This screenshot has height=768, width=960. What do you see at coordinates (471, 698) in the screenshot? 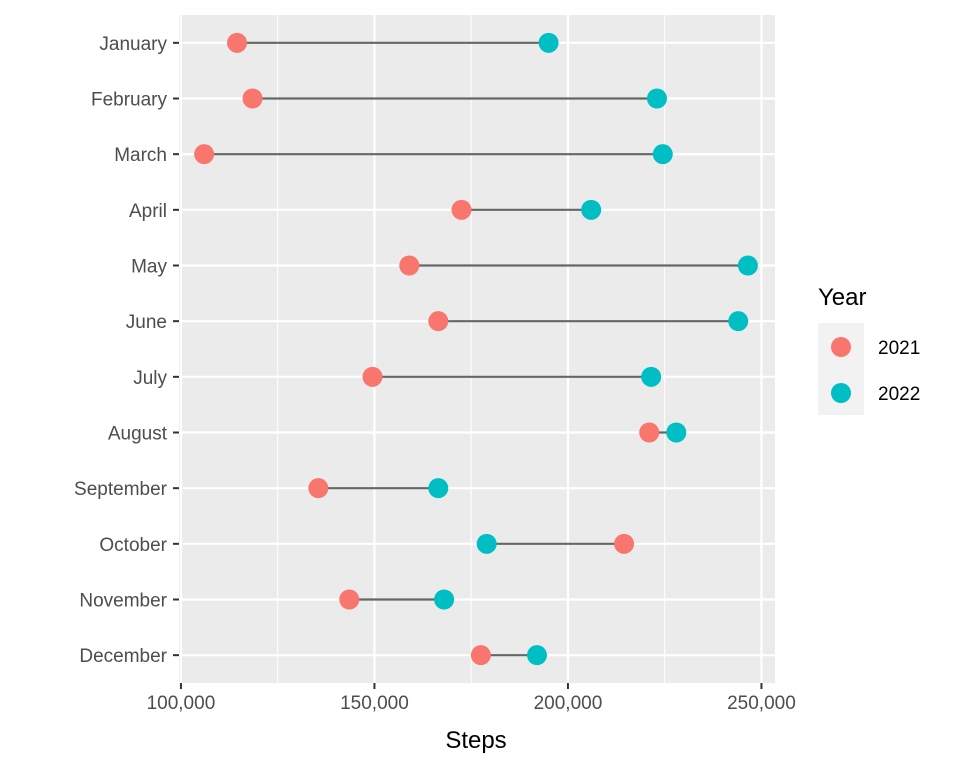
I see `x-axis: 100,000 150,000 200,000 250,000` at bounding box center [471, 698].